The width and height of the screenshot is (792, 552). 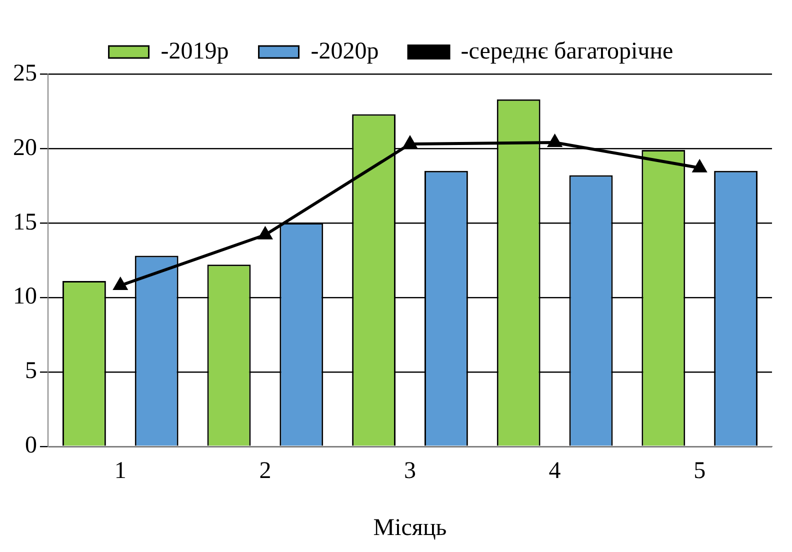 I want to click on x-tick-label: 2, so click(x=265, y=471).